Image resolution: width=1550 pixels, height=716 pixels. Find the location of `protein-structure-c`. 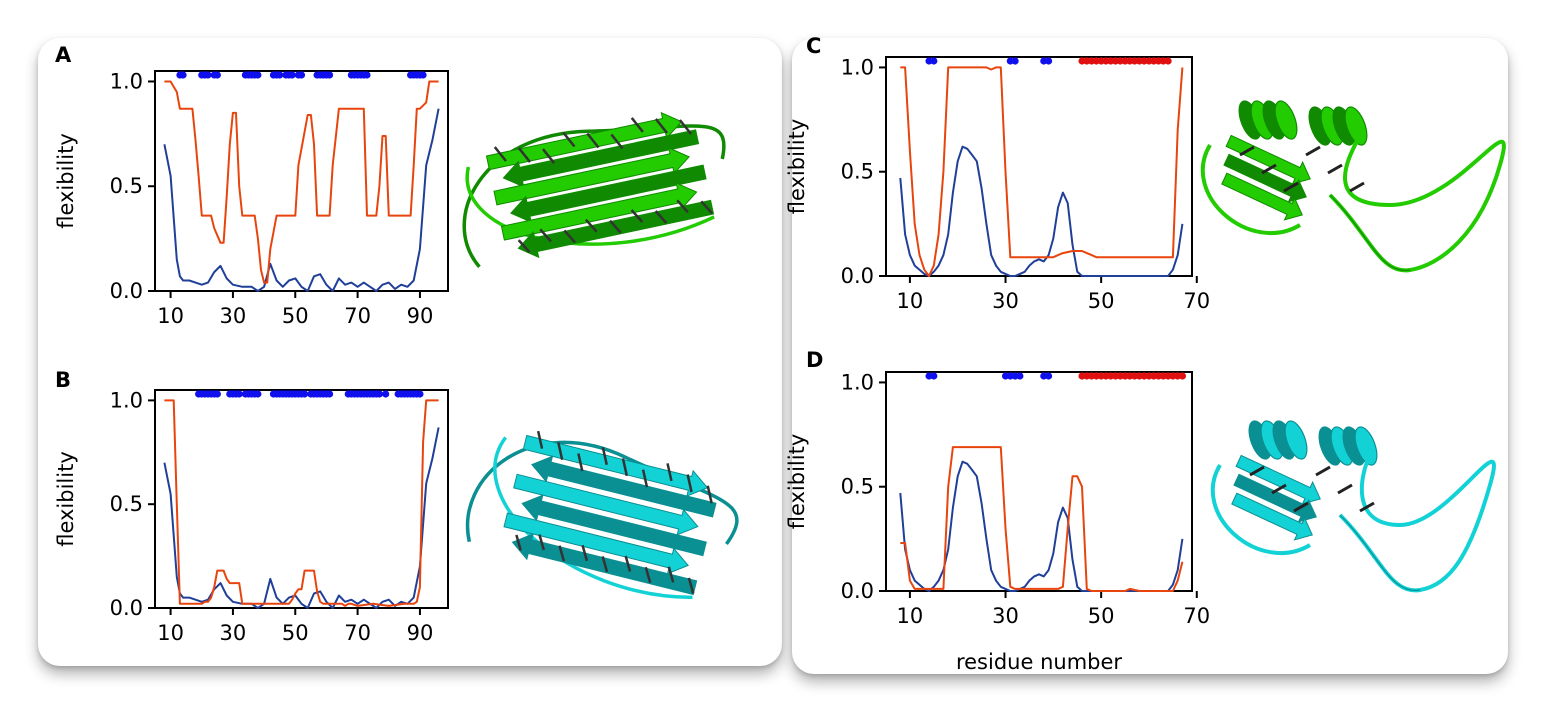

protein-structure-c is located at coordinates (1353, 186).